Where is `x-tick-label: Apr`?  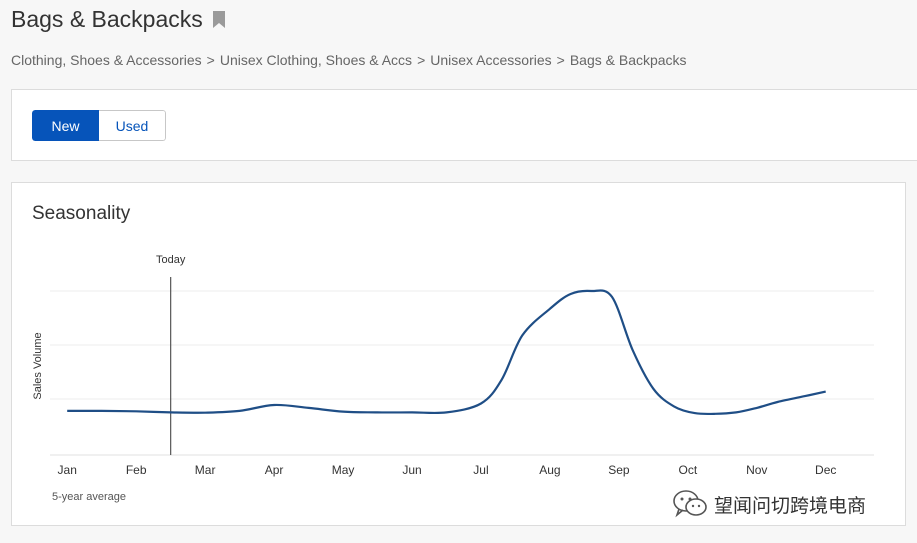 x-tick-label: Apr is located at coordinates (274, 470).